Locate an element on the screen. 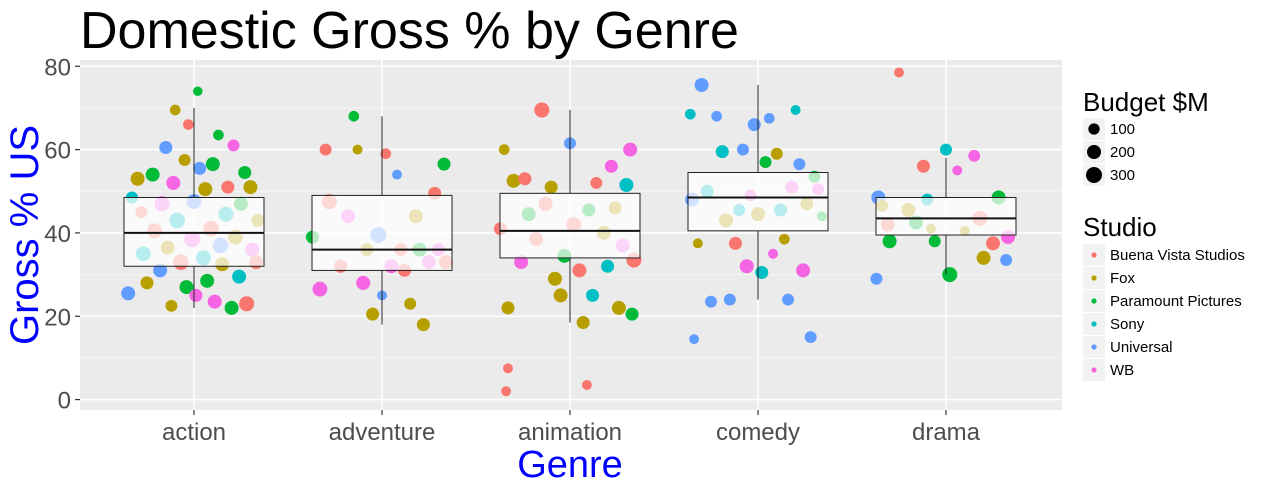 The image size is (1266, 484). size-legend-label: 300 is located at coordinates (1122, 175).